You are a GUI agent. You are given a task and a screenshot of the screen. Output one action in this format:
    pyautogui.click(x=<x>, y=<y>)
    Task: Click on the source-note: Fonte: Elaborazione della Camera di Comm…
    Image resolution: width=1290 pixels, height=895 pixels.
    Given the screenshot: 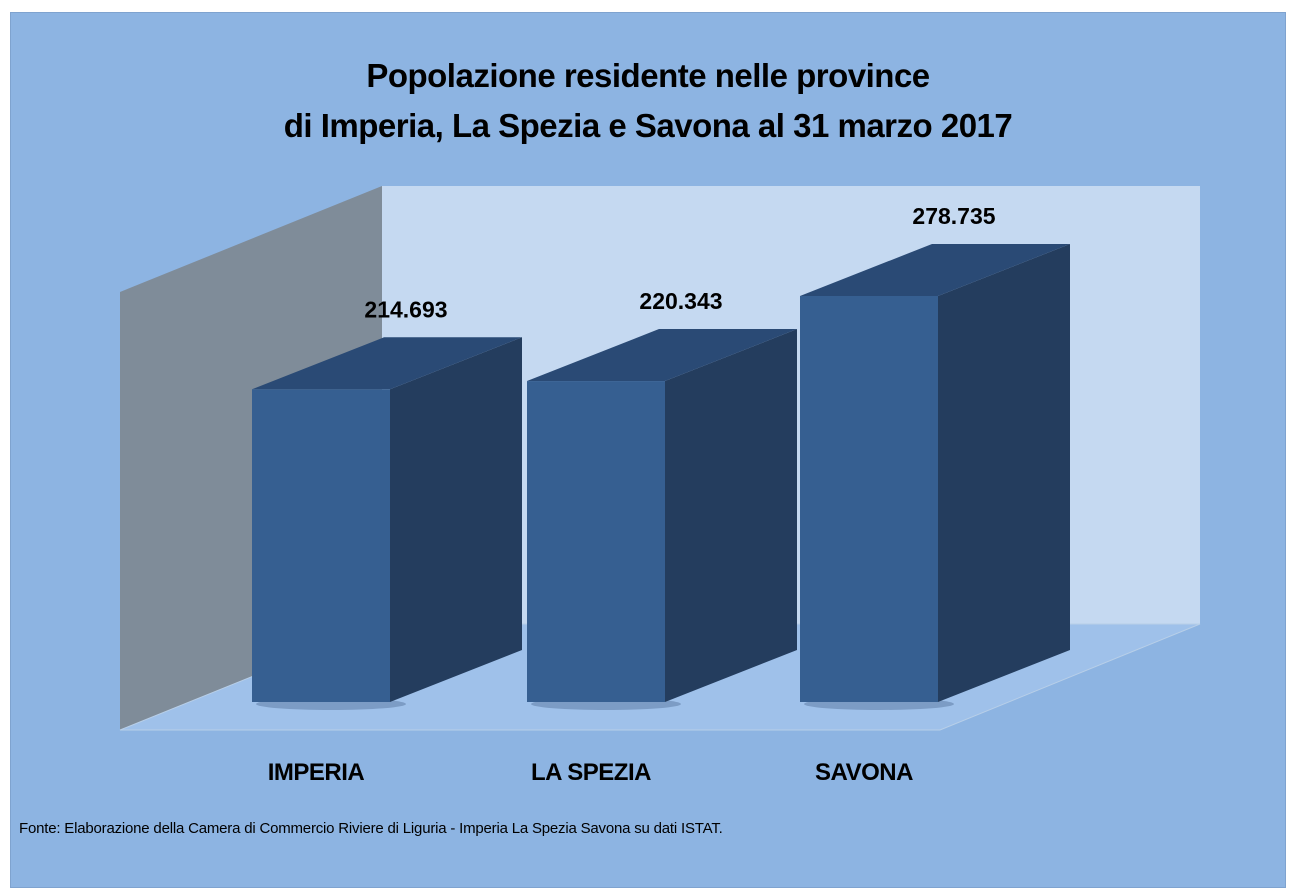 What is the action you would take?
    pyautogui.click(x=371, y=828)
    